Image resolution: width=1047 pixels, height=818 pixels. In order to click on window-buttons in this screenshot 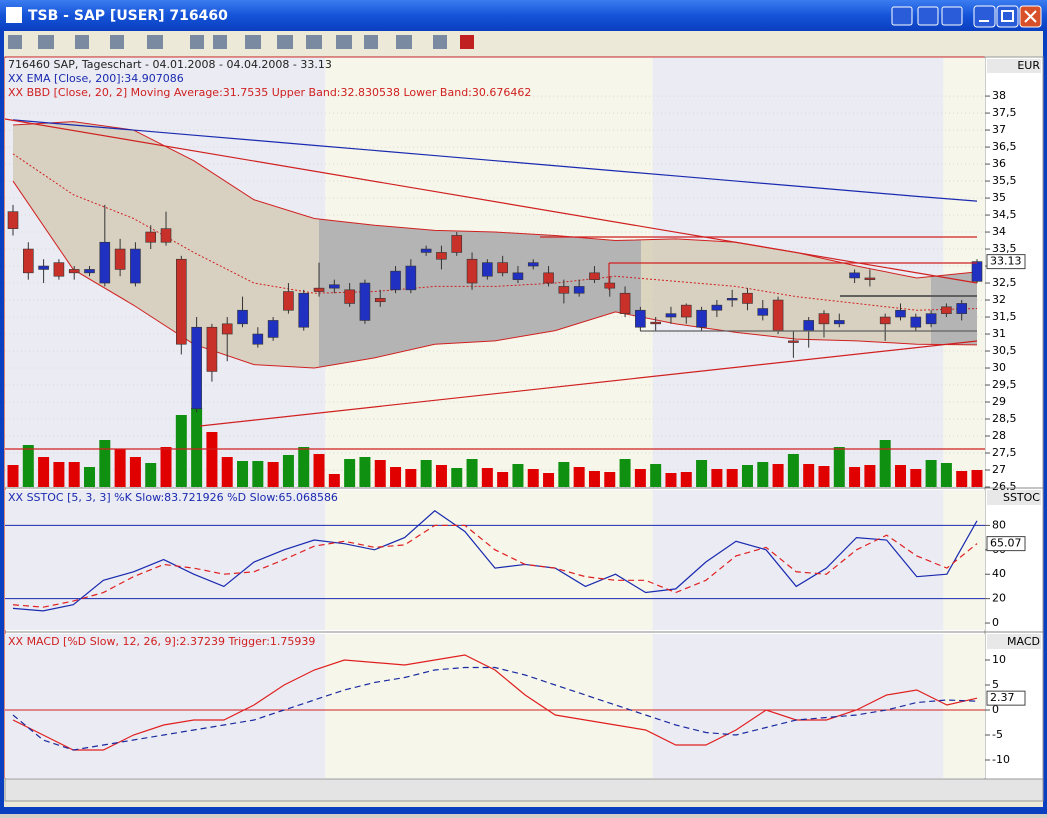, I will do `click(966, 16)`.